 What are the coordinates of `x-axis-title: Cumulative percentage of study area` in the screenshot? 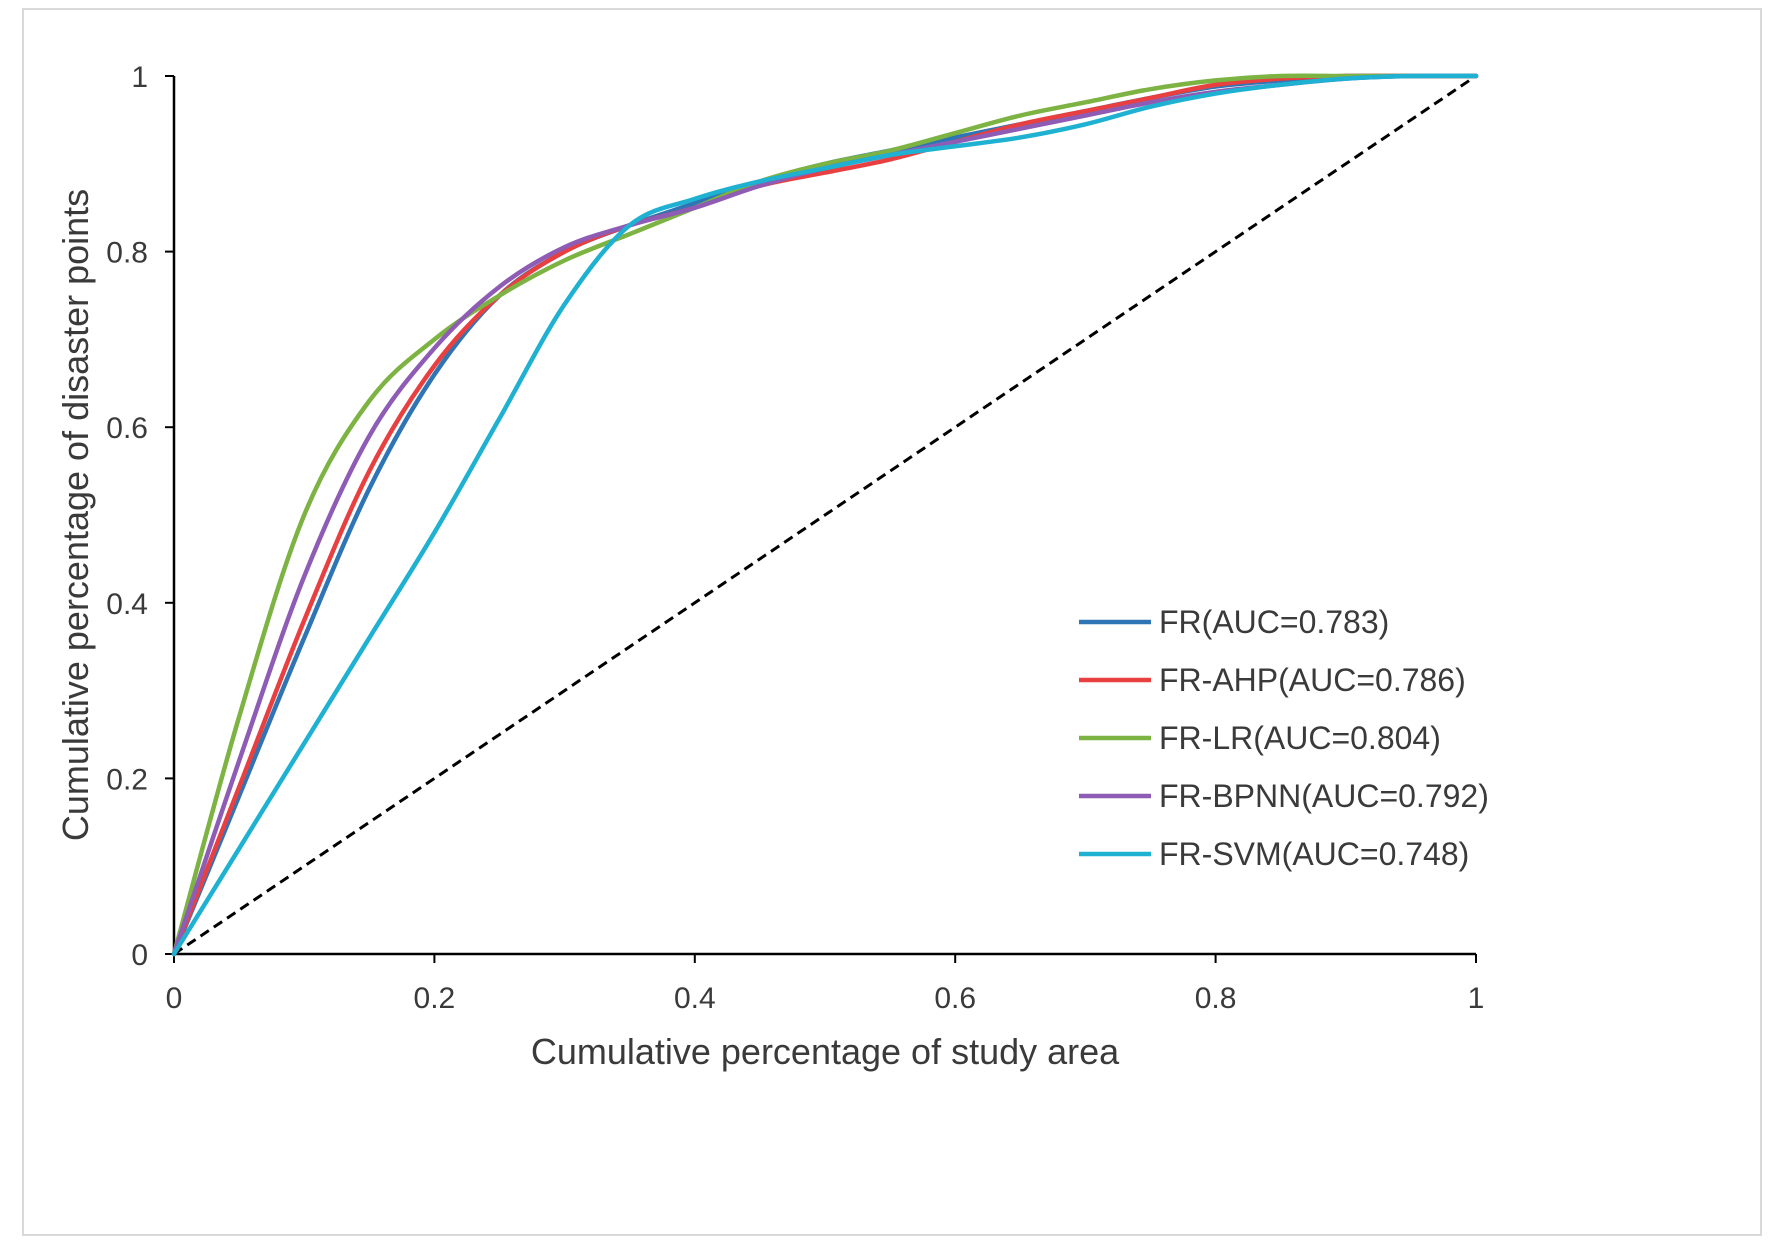 It's located at (825, 1051).